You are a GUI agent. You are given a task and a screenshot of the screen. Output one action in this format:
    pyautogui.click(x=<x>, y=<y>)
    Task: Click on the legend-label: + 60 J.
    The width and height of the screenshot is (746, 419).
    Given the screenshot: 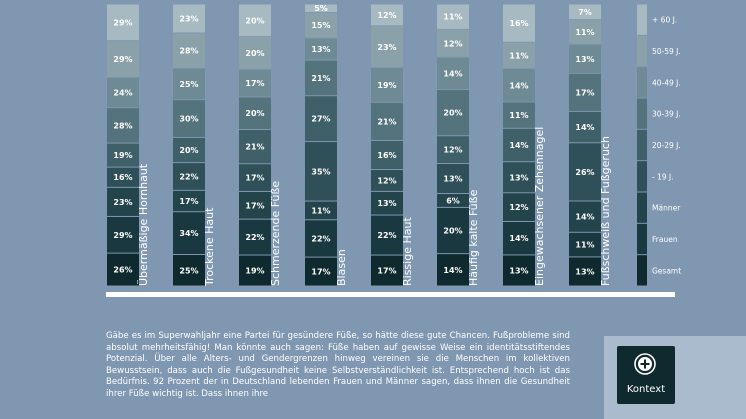 What is the action you would take?
    pyautogui.click(x=664, y=20)
    